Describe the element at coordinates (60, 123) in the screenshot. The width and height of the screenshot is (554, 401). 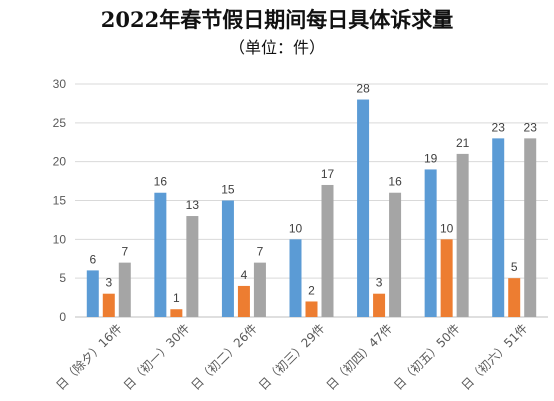
I see `y-tick-label: 25` at that location.